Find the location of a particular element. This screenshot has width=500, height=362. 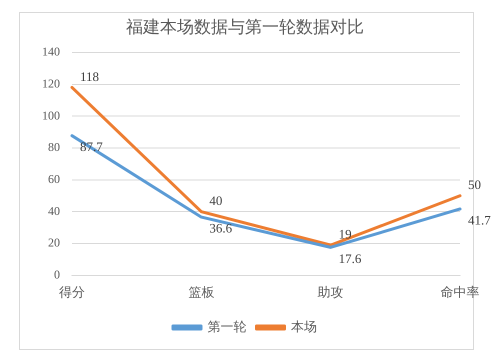

x-tick-label: 得分 is located at coordinates (72, 293).